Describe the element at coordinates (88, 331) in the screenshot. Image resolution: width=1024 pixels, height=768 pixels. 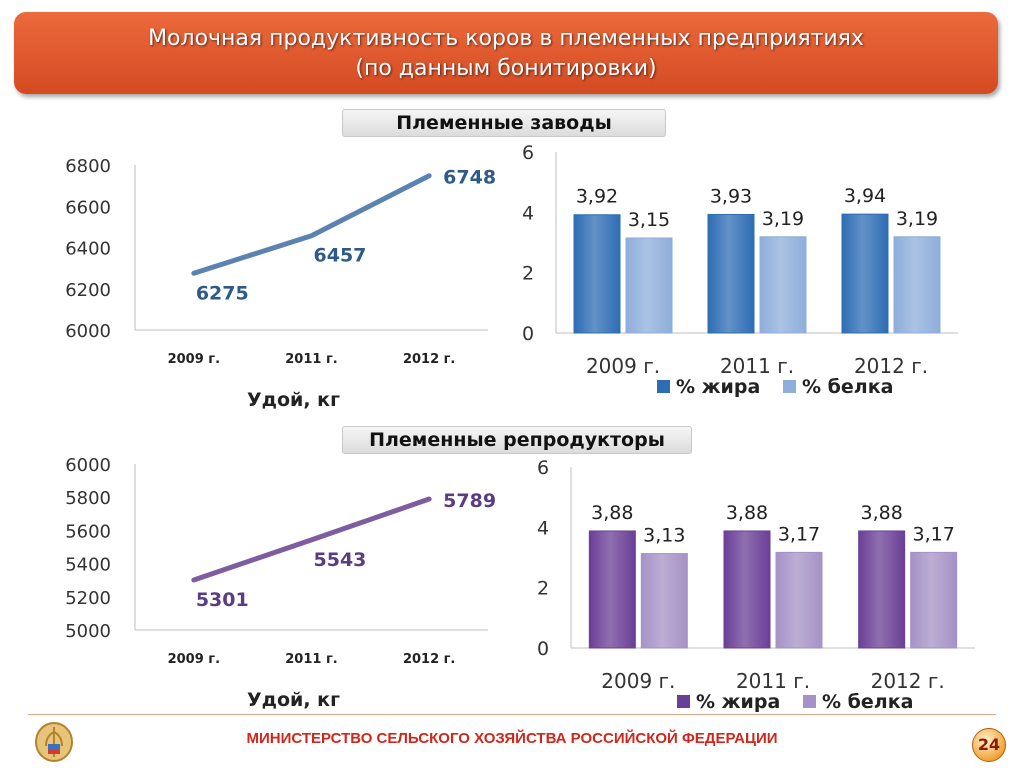
I see `line1-ytick: 6000` at that location.